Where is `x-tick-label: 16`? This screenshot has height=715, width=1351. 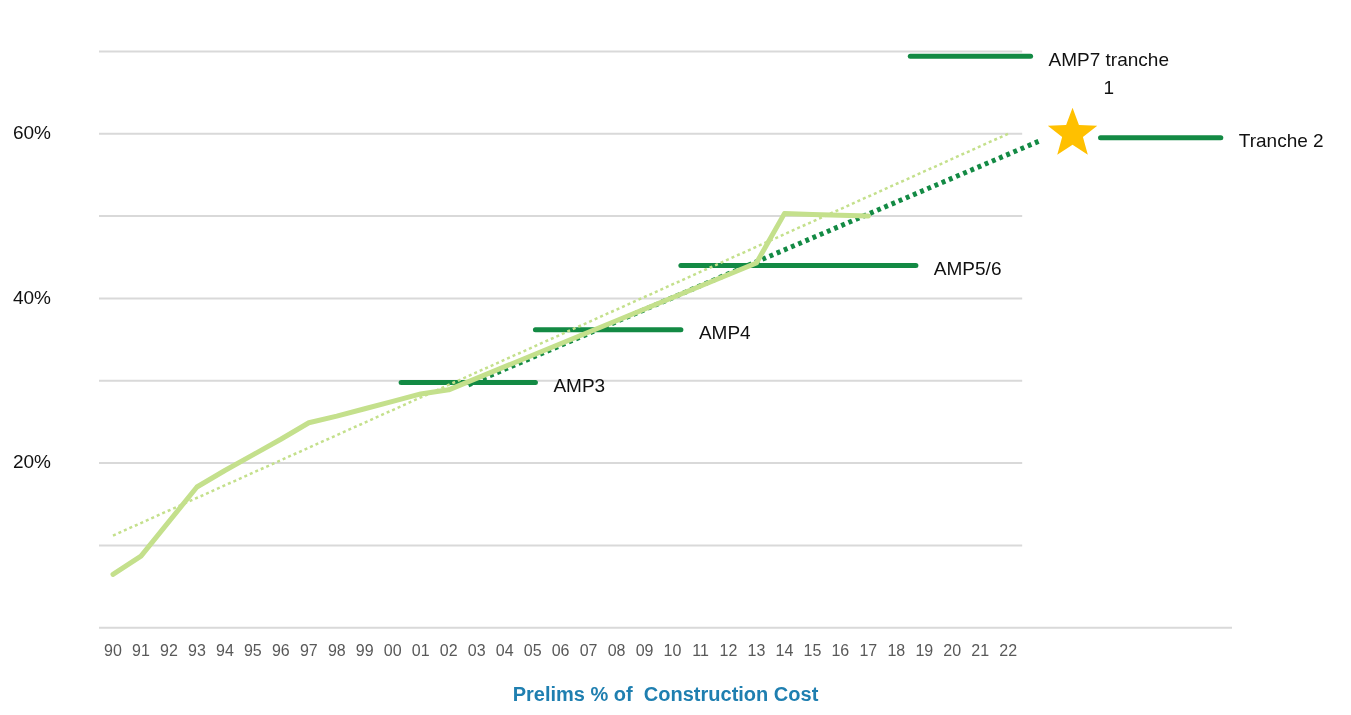 x-tick-label: 16 is located at coordinates (840, 650).